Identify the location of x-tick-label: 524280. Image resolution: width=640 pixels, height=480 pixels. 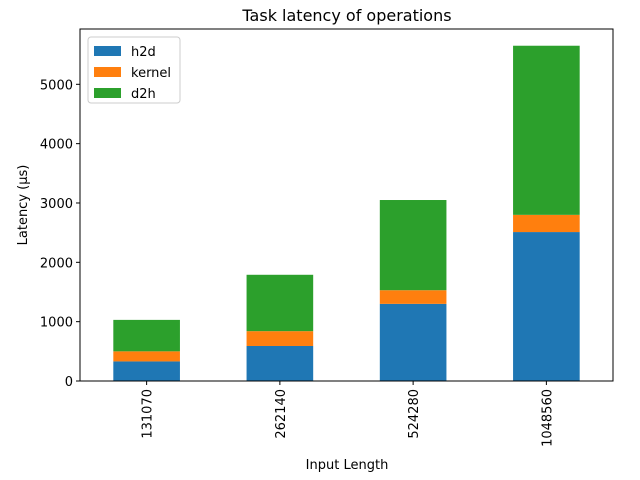
(414, 414).